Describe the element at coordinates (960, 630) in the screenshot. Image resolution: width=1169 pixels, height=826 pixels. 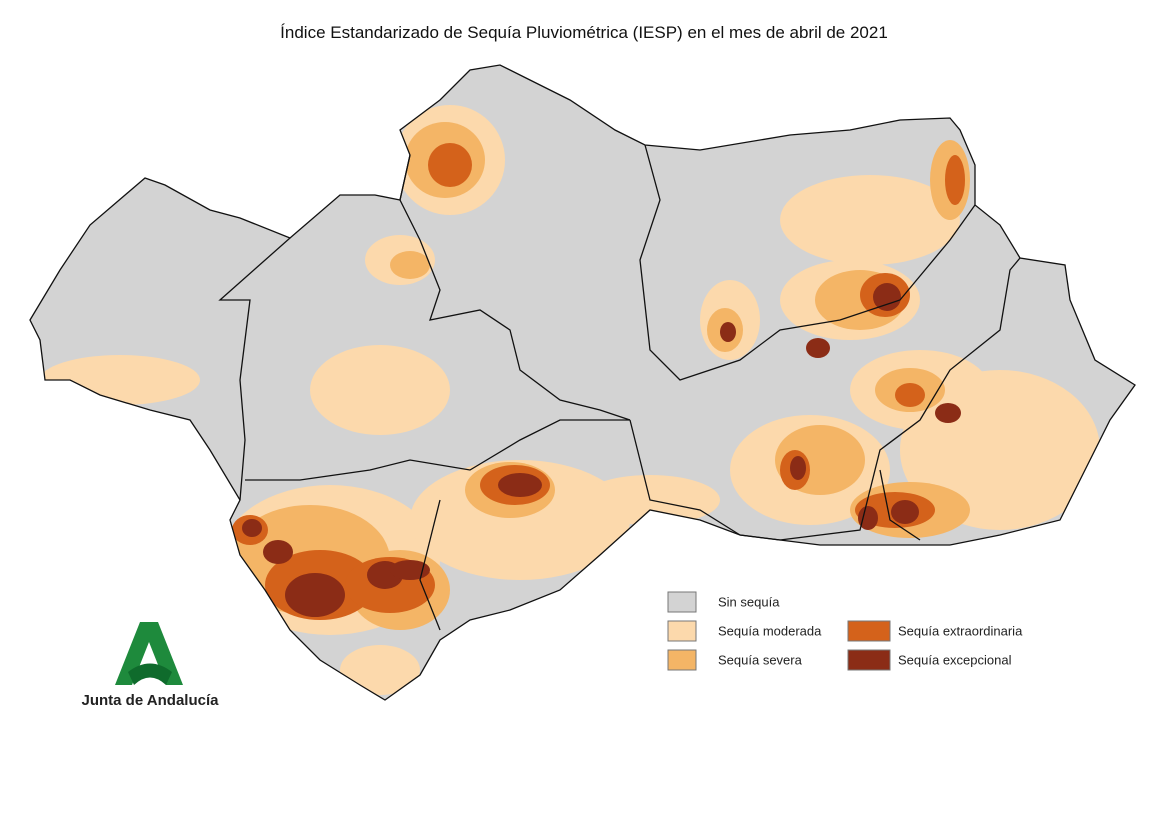
I see `legend-label: Sequía extraordinaria` at that location.